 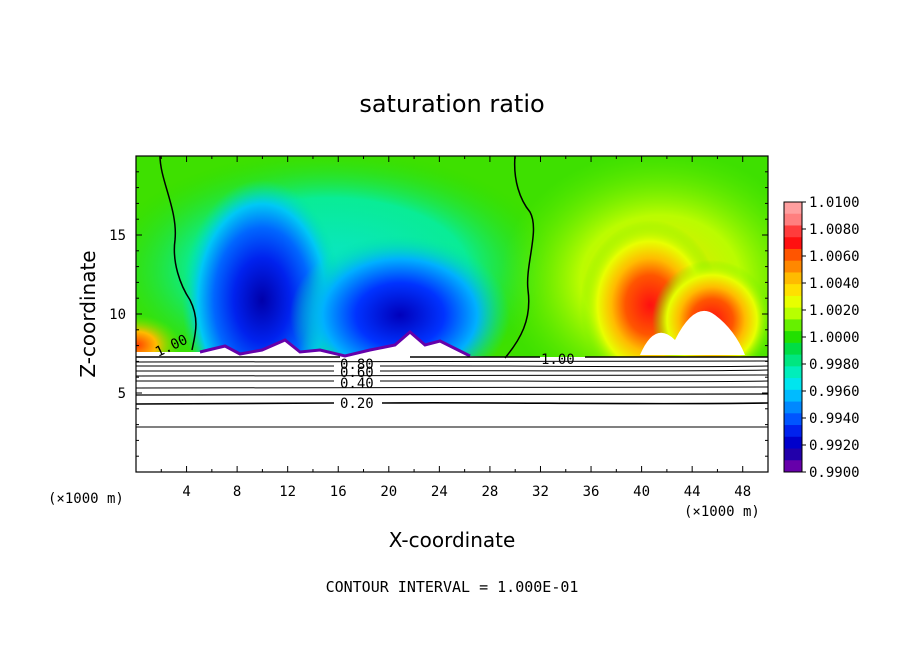 What do you see at coordinates (86, 499) in the screenshot?
I see `x-unit-left: (×1000 m)` at bounding box center [86, 499].